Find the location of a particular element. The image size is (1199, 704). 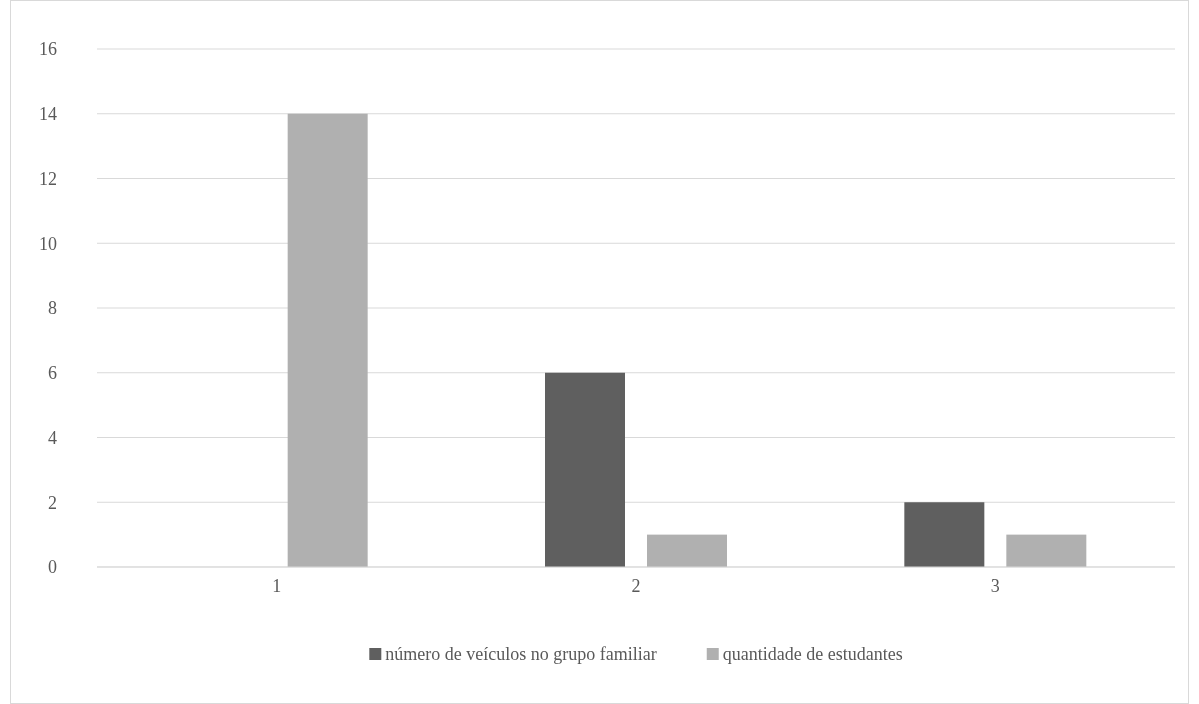

y-tick-label: 8 is located at coordinates (52, 308).